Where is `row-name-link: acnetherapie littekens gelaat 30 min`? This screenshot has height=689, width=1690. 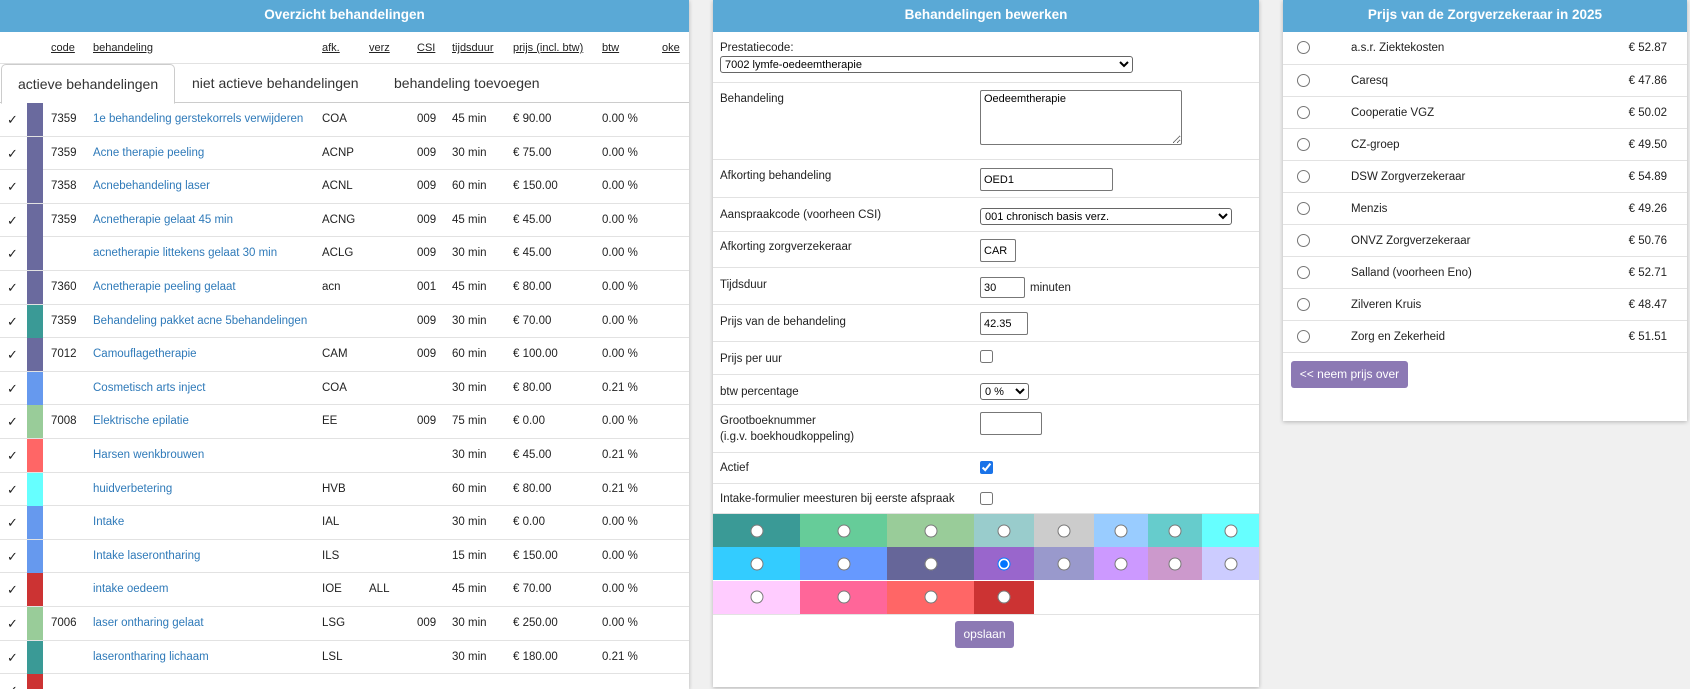
row-name-link: acnetherapie littekens gelaat 30 min is located at coordinates (185, 253).